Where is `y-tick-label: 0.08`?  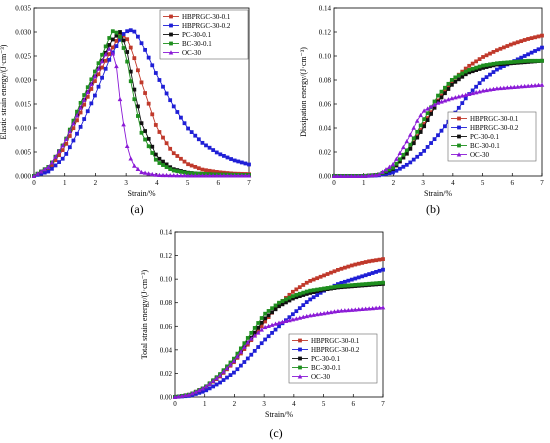 y-tick-label: 0.08 is located at coordinates (166, 303).